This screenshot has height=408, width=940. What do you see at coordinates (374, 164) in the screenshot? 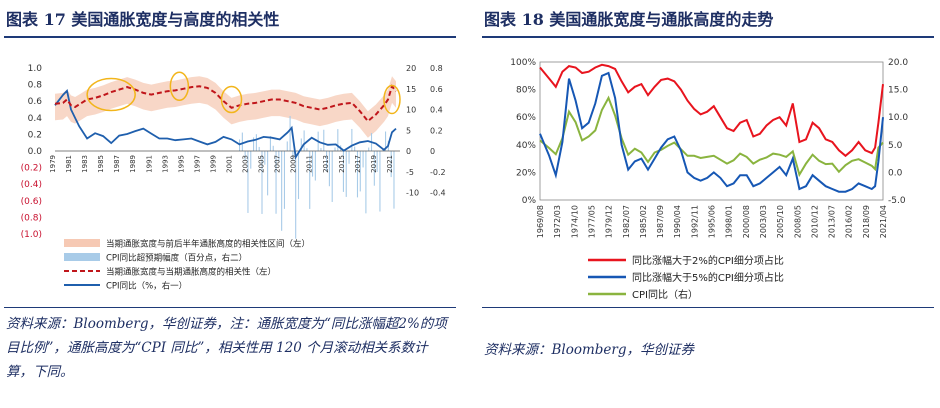
I see `x-tick-label: 2019` at bounding box center [374, 164].